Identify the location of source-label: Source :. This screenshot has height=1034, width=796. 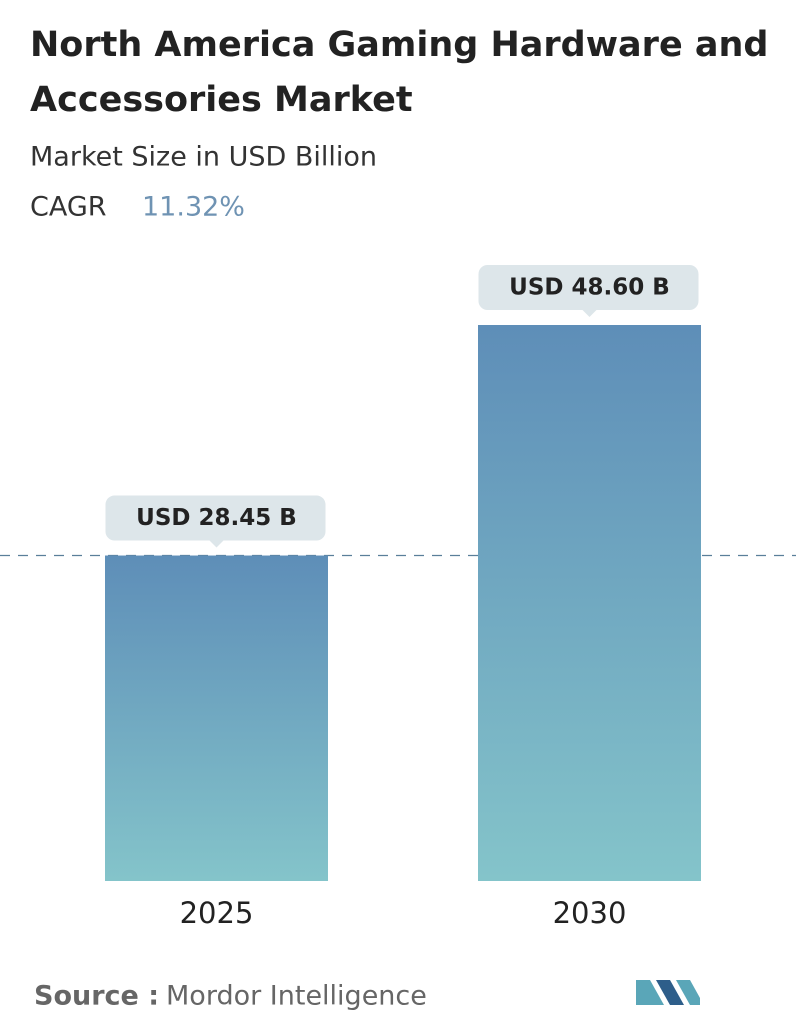
(96, 996).